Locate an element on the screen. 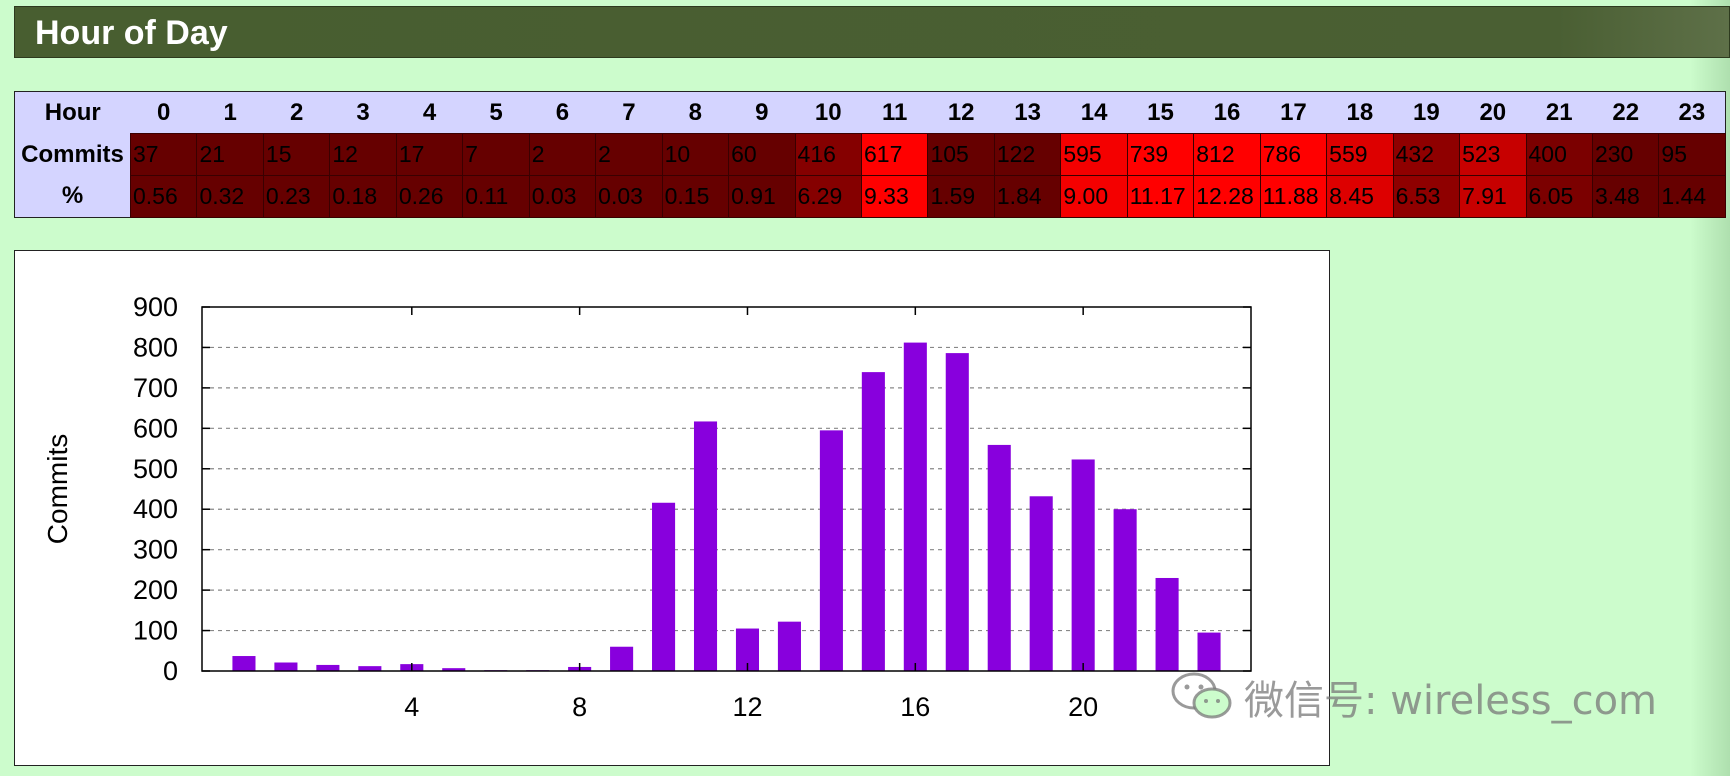 The width and height of the screenshot is (1730, 776). wechat-icon is located at coordinates (1201, 695).